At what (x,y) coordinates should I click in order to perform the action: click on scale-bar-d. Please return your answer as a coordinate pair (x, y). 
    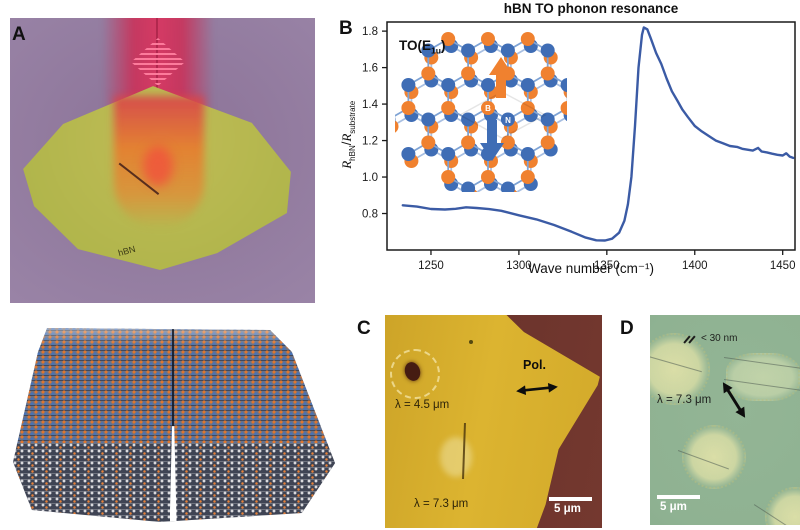
    Looking at the image, I should click on (678, 497).